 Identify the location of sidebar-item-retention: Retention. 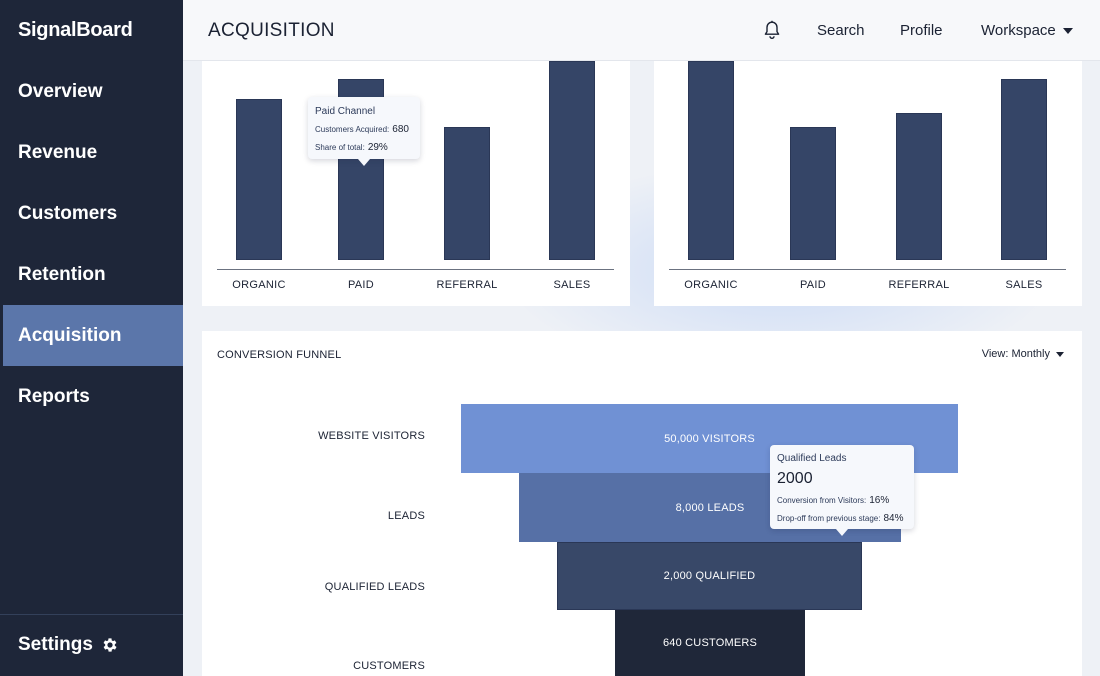
(62, 274).